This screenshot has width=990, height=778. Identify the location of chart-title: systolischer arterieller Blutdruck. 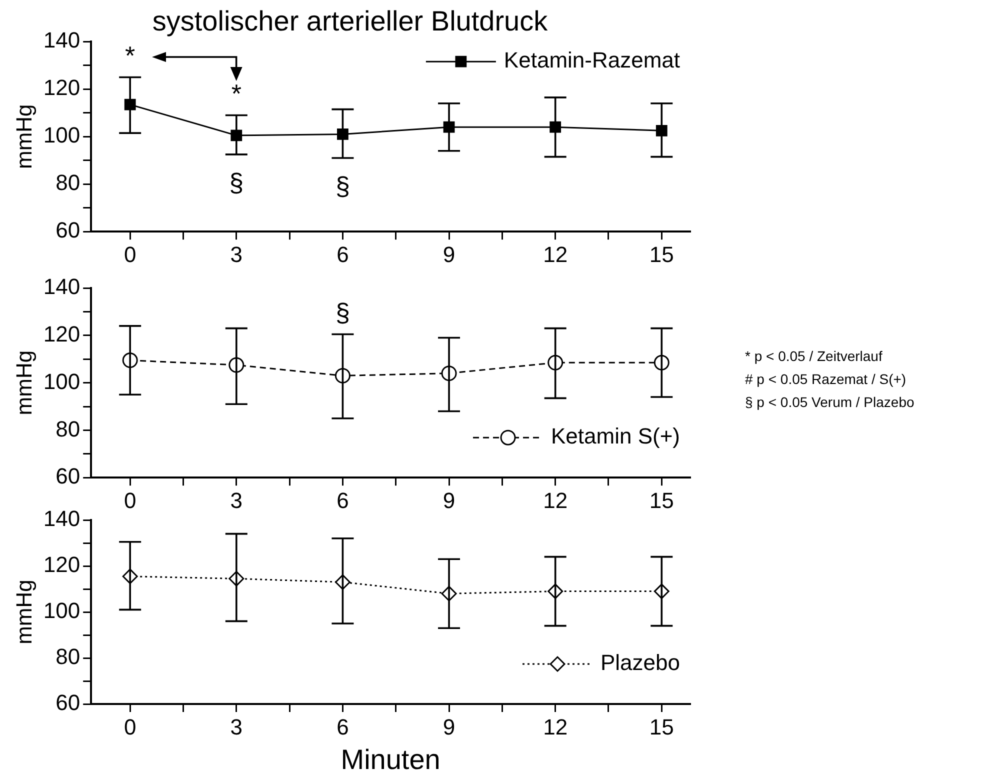
(350, 21).